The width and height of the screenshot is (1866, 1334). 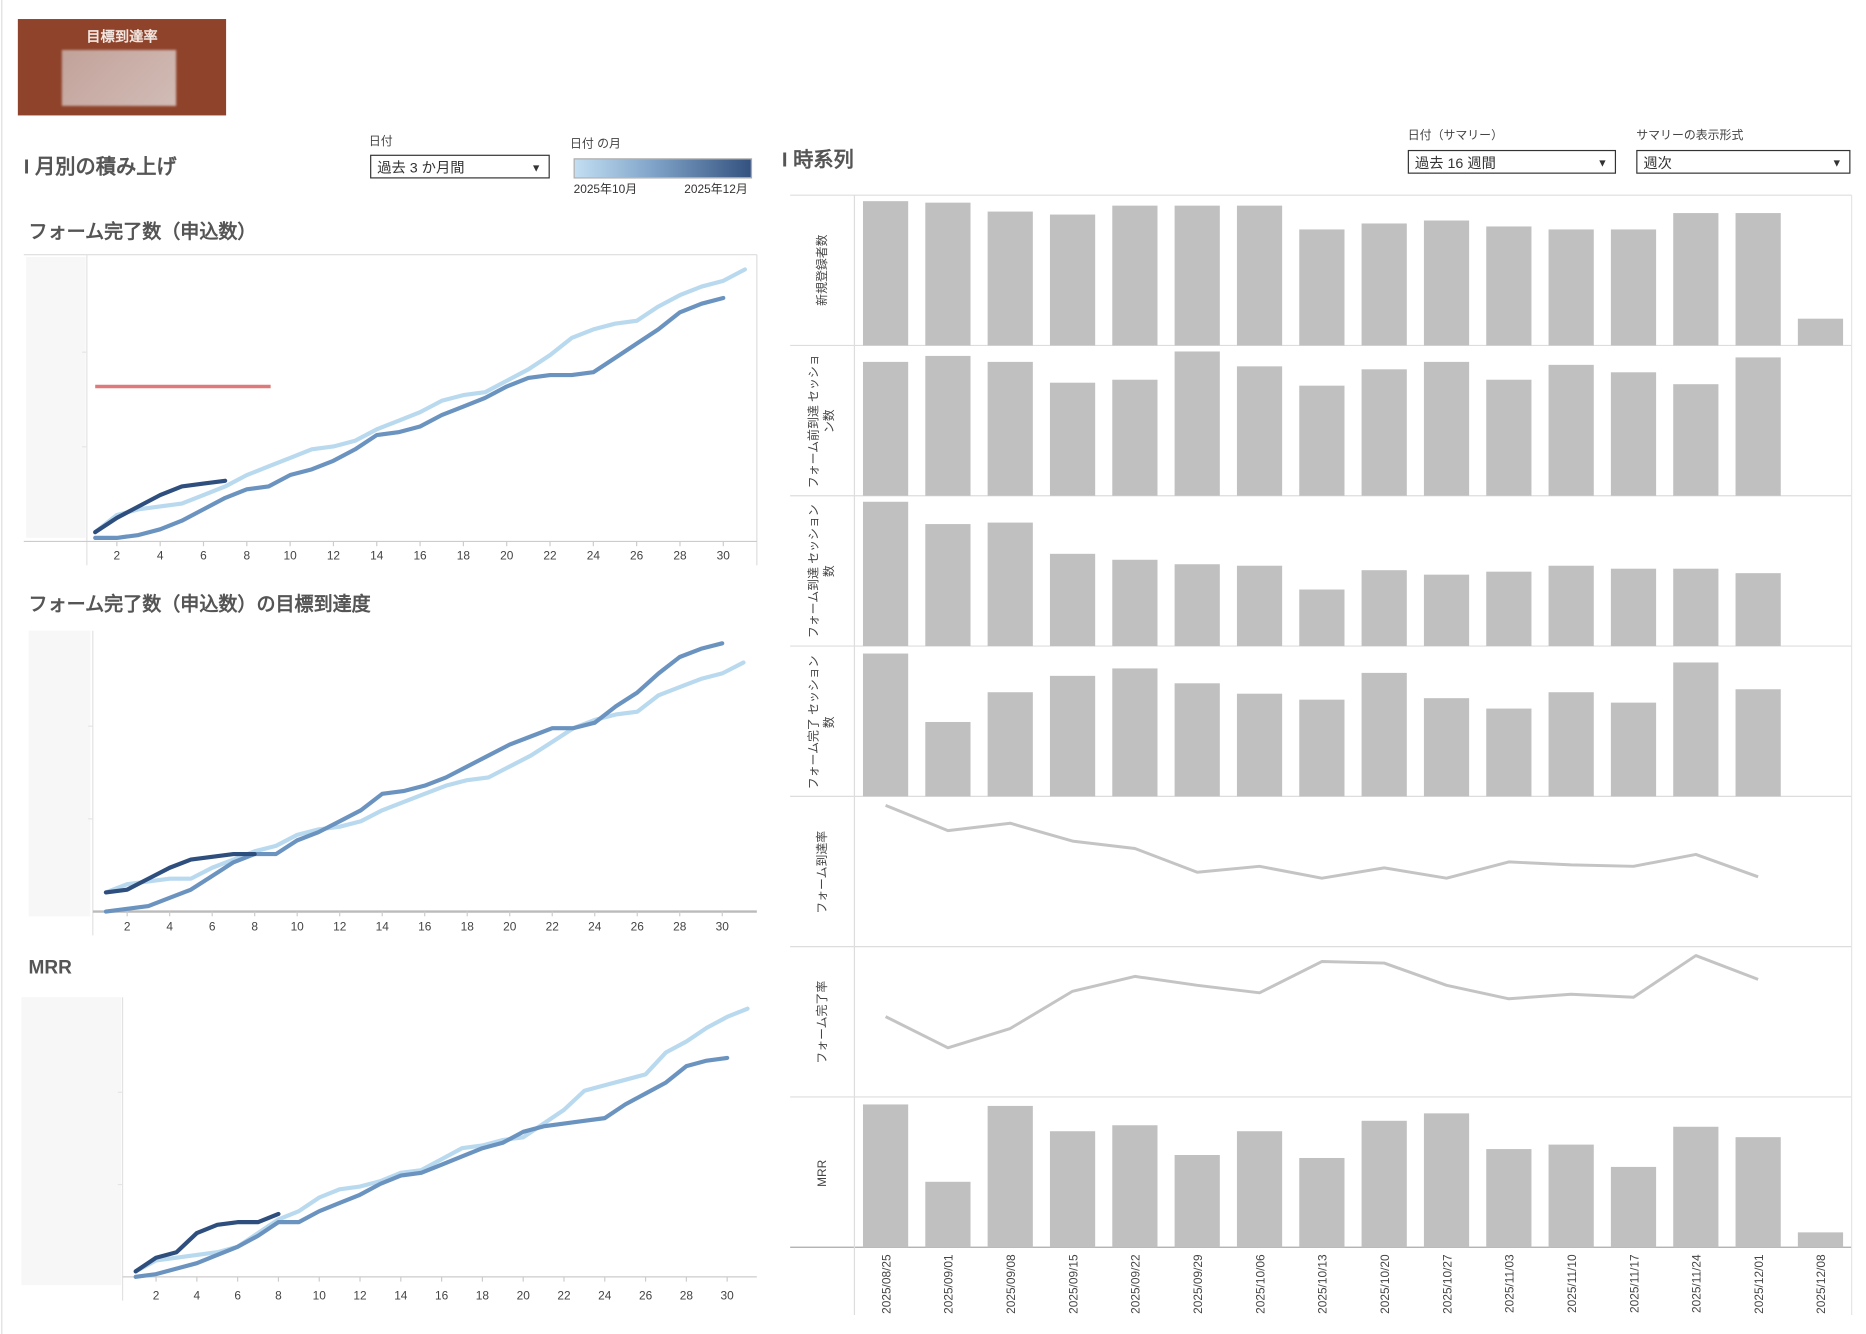 I want to click on date-filter-dropdown: 過去 3 か月間 ▼, so click(x=460, y=166).